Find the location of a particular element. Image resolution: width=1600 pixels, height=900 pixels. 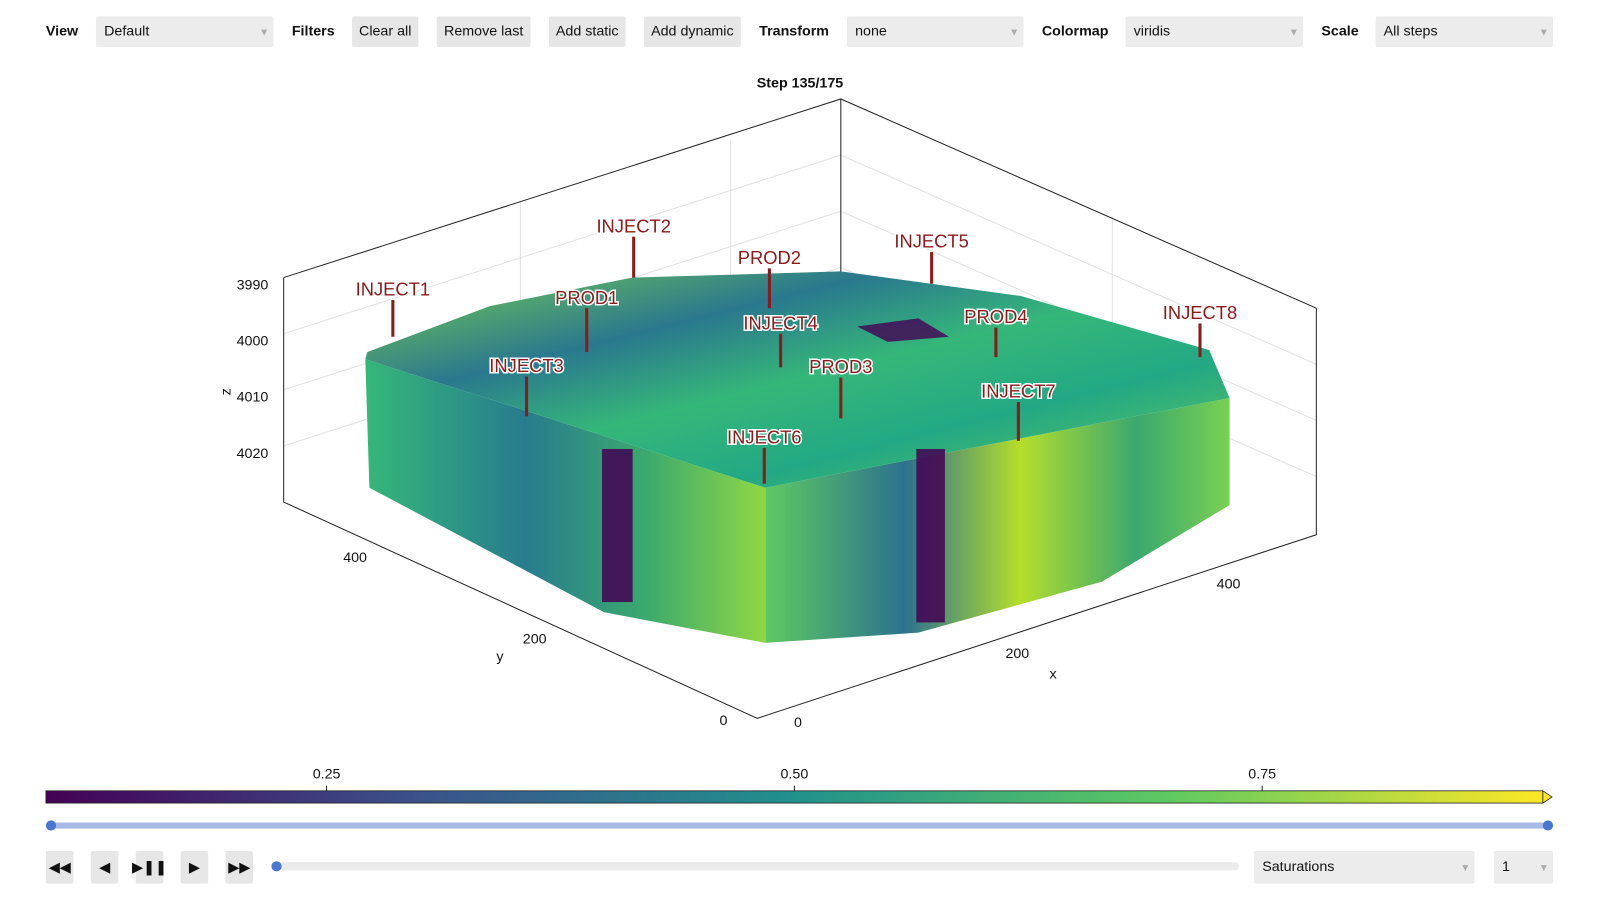

button: Add dynamic is located at coordinates (692, 31).